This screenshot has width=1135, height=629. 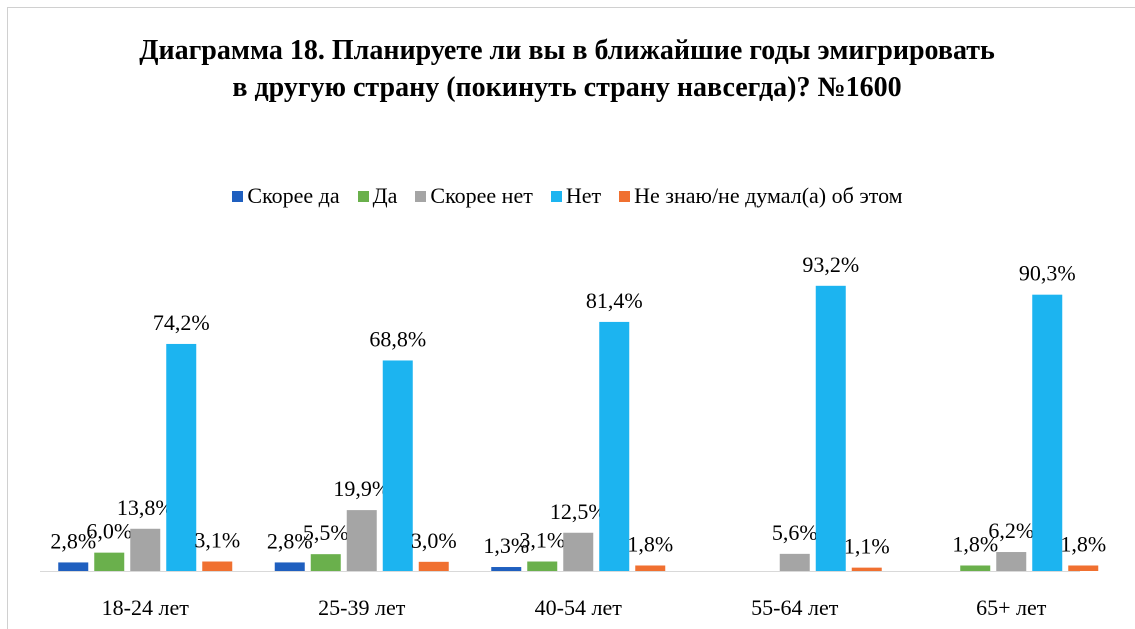 What do you see at coordinates (768, 195) in the screenshot?
I see `legend-label: Не знаю/не думал(а) об этом` at bounding box center [768, 195].